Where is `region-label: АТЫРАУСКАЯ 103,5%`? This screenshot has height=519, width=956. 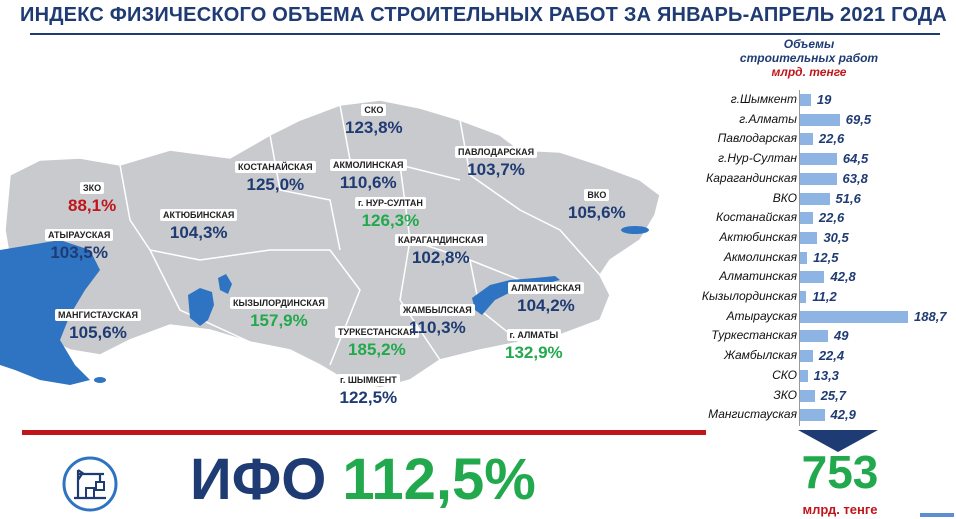
region-label: АТЫРАУСКАЯ 103,5% is located at coordinates (79, 243).